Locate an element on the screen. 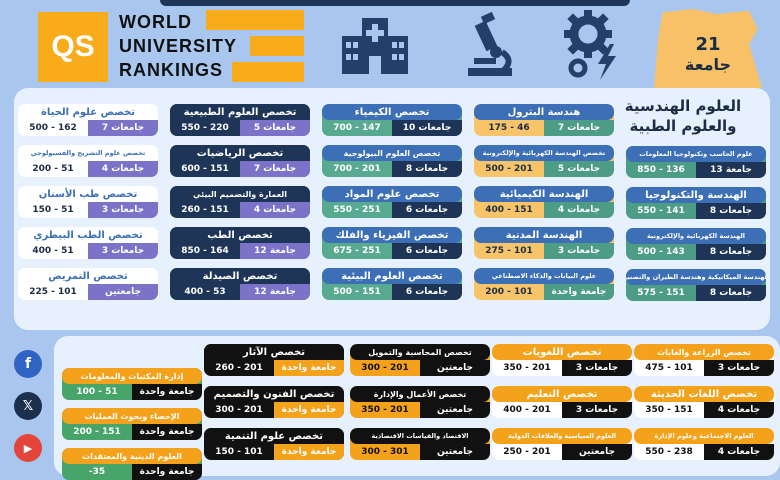  card-stats: 675 - 251 6 جامعات is located at coordinates (392, 251).